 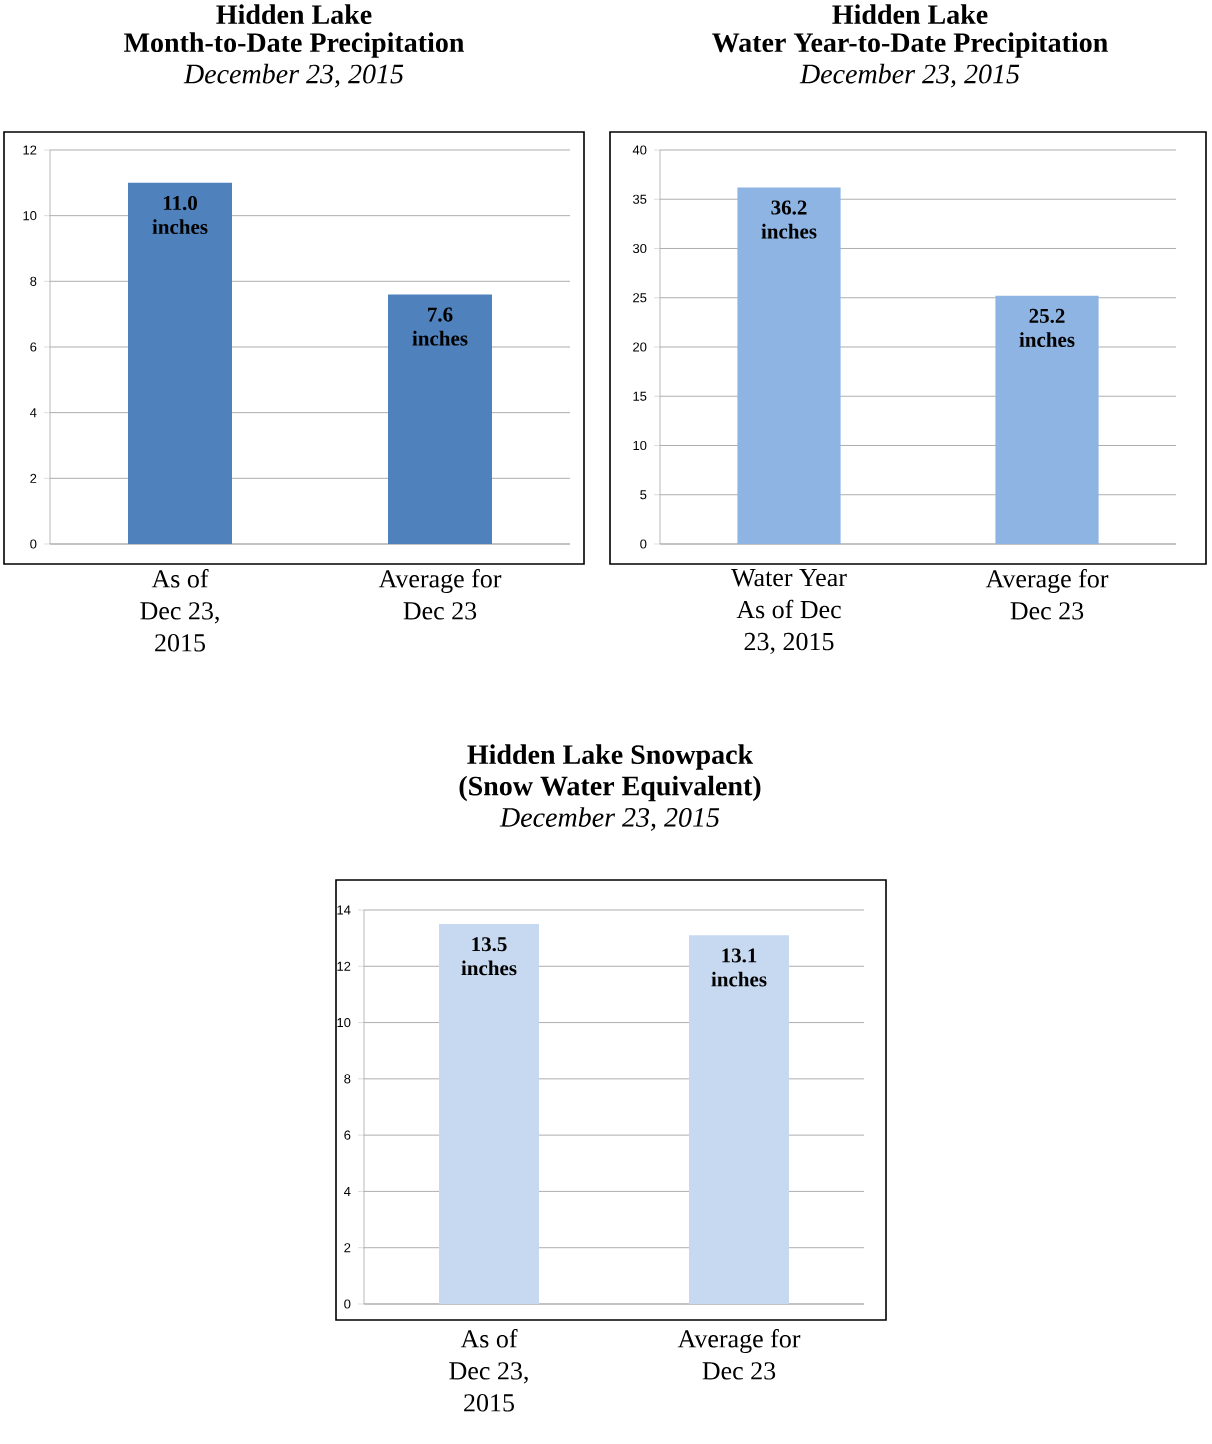 What do you see at coordinates (789, 219) in the screenshot?
I see `data-label: 36.2 inches` at bounding box center [789, 219].